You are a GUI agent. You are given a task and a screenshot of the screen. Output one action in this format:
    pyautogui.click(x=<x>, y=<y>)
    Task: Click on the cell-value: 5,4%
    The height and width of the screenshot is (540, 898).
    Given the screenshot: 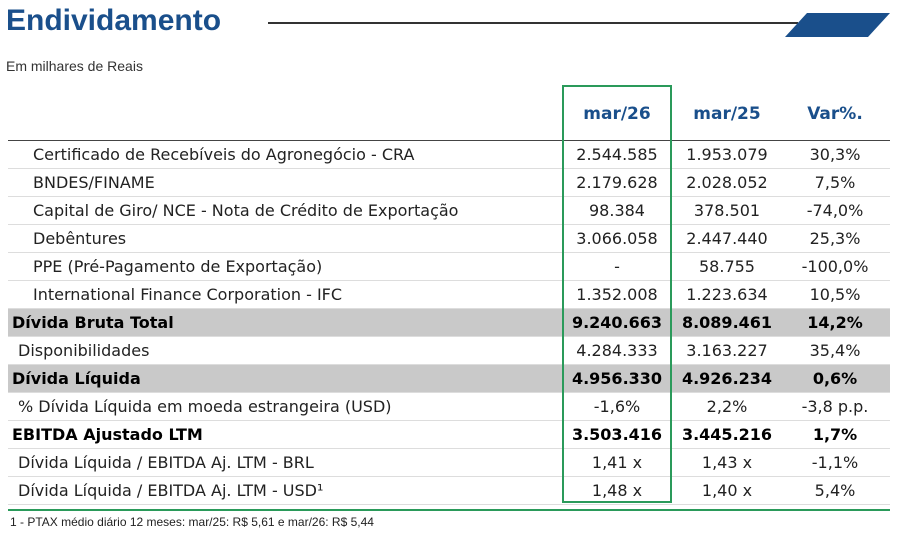 What is the action you would take?
    pyautogui.click(x=835, y=490)
    